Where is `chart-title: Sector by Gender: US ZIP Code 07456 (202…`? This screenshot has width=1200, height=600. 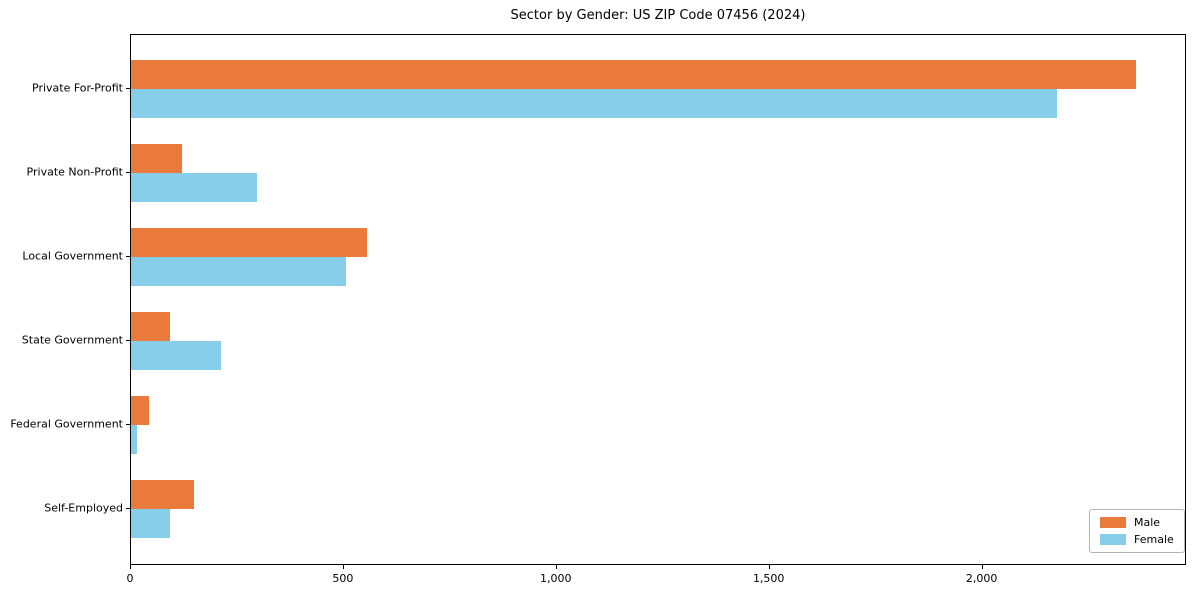
chart-title: Sector by Gender: US ZIP Code 07456 (202… is located at coordinates (658, 15).